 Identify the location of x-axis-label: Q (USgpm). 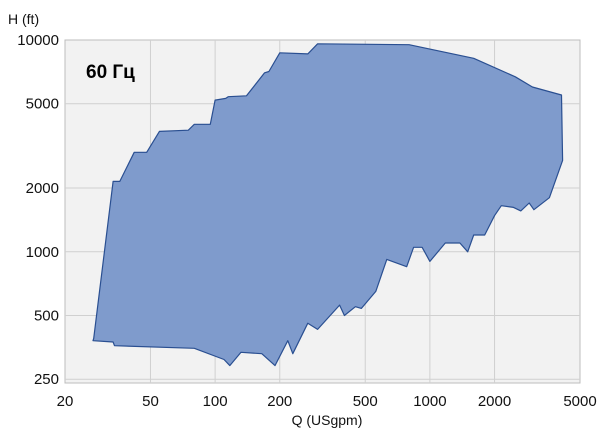
(327, 420).